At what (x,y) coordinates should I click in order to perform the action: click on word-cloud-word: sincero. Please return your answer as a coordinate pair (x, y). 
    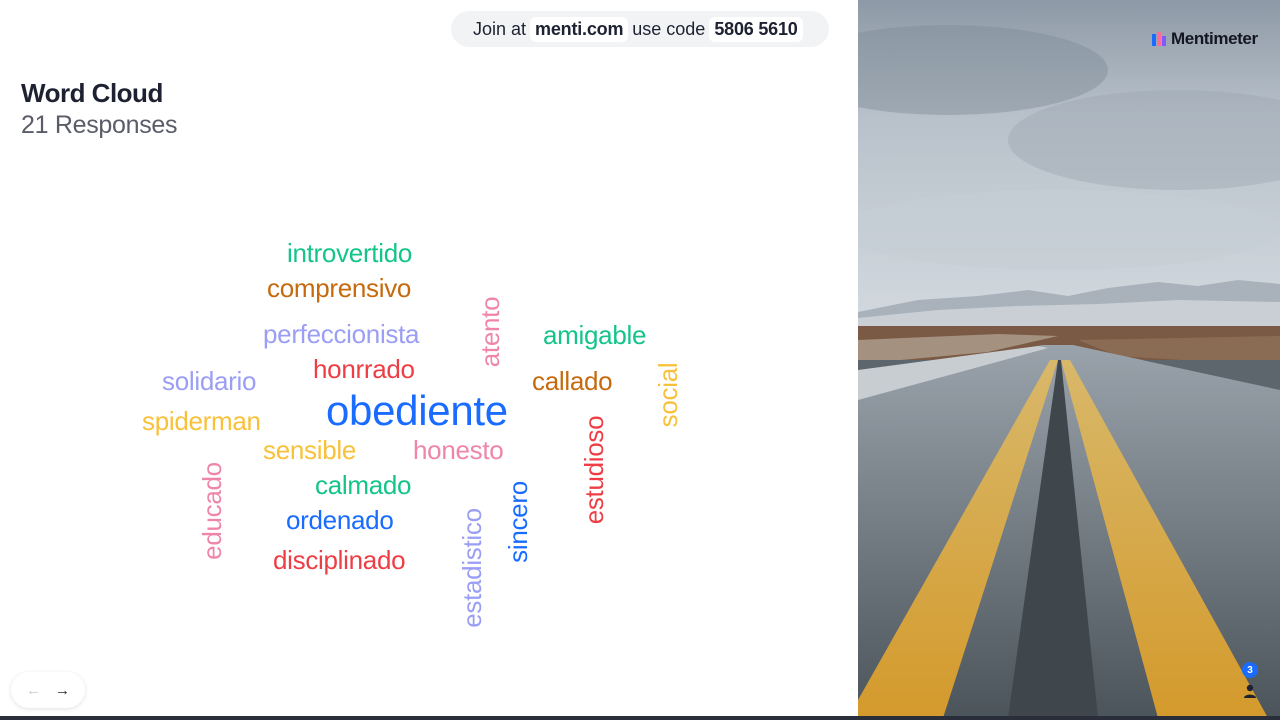
    Looking at the image, I should click on (518, 522).